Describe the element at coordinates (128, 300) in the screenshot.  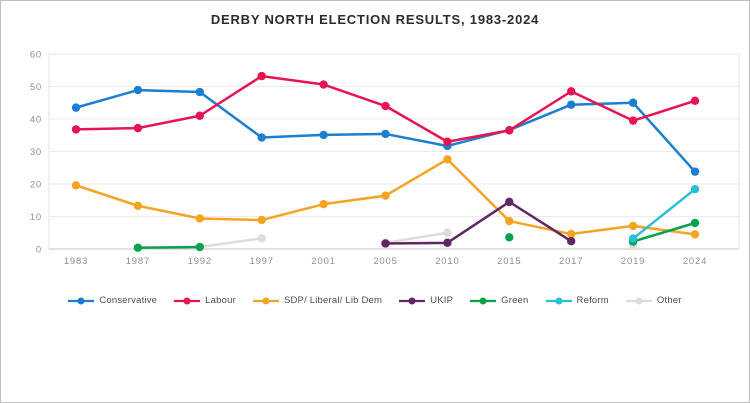
I see `legend-label: Conservative` at that location.